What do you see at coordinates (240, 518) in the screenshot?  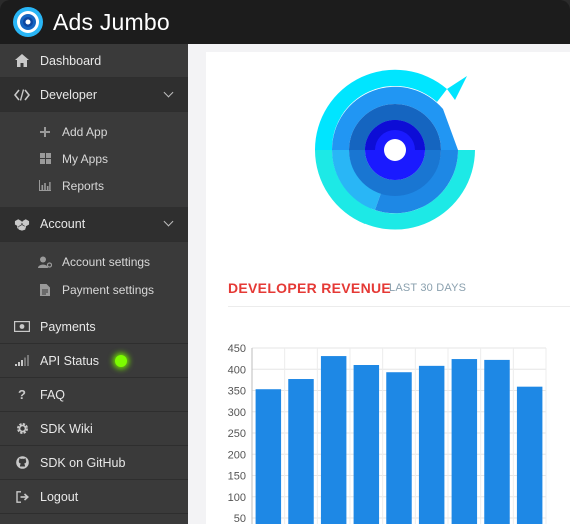 I see `y-tick-label: 50` at bounding box center [240, 518].